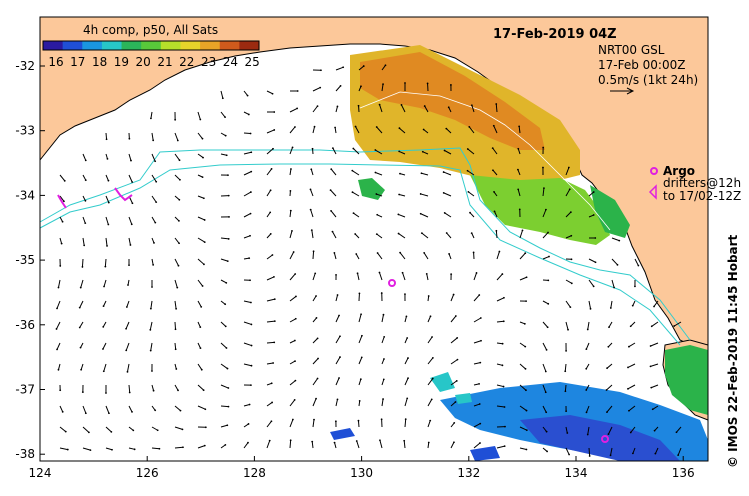  Describe the element at coordinates (451, 388) in the screenshot. I see `sst-cyan-bits` at that location.